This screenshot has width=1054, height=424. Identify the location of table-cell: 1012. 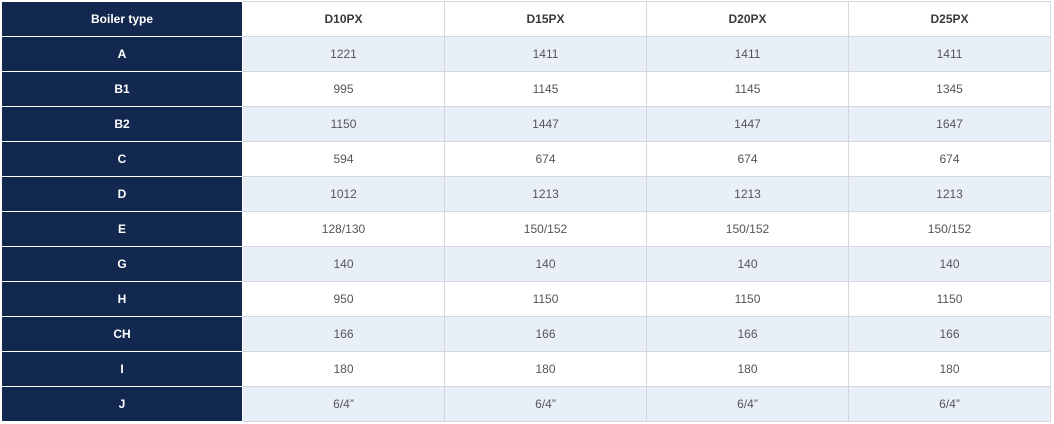
(343, 194).